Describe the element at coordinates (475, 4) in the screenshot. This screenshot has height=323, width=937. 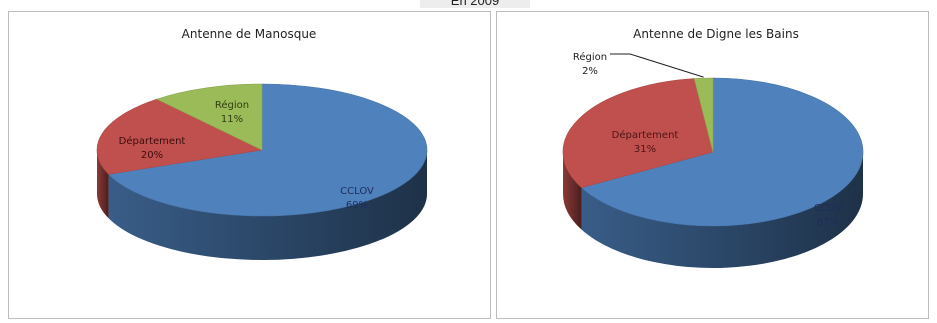
I see `header-caption: En 2009` at that location.